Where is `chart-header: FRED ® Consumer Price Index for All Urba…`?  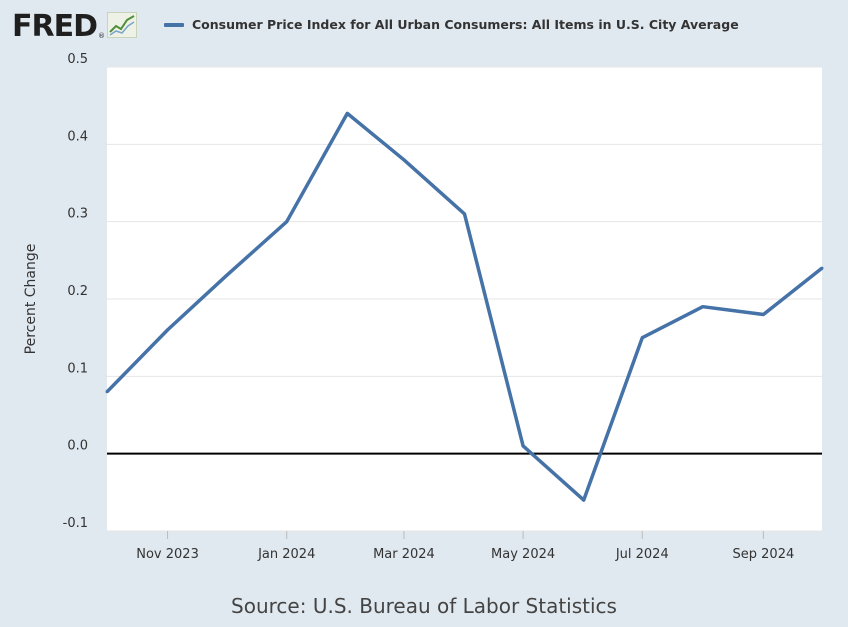
chart-header: FRED ® Consumer Price Index for All Urba… is located at coordinates (424, 29).